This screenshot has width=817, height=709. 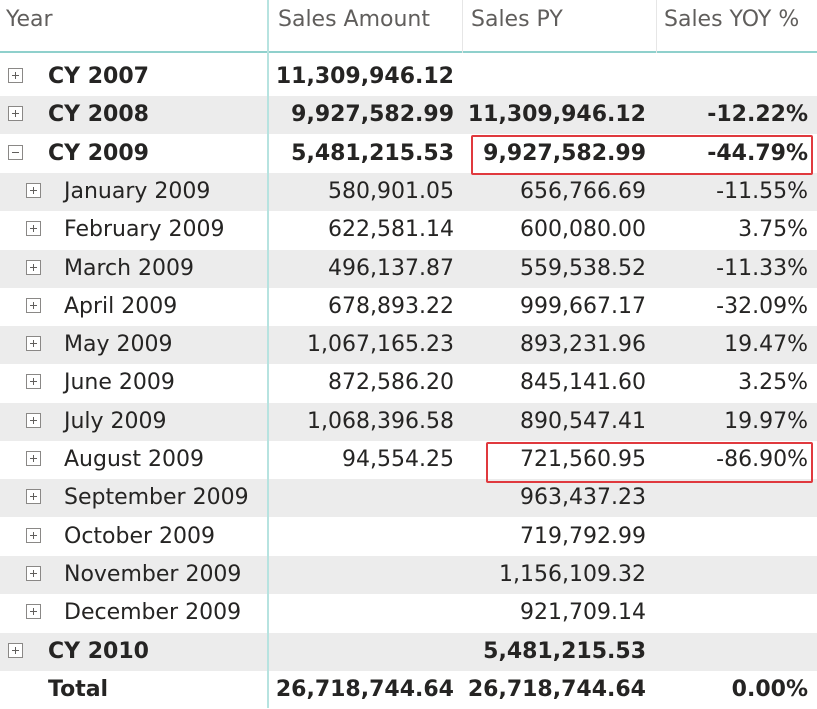 What do you see at coordinates (391, 268) in the screenshot?
I see `sales-amount-cell: 496,137.87` at bounding box center [391, 268].